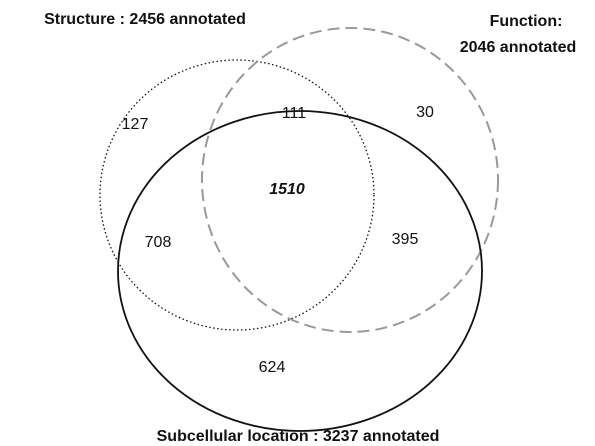 This screenshot has height=446, width=595. What do you see at coordinates (518, 47) in the screenshot?
I see `set-label: 2046 annotated` at bounding box center [518, 47].